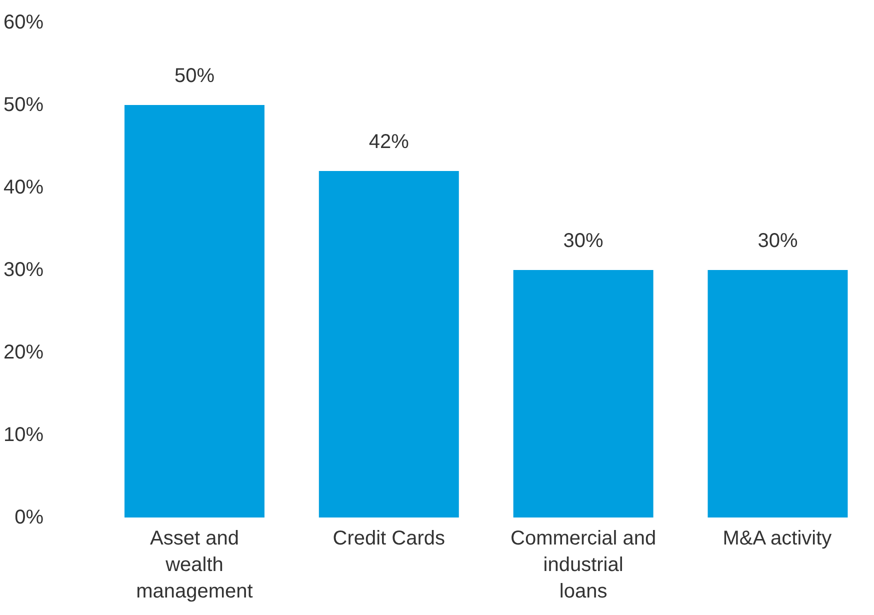  I want to click on y-tick-label: 50%, so click(23, 105).